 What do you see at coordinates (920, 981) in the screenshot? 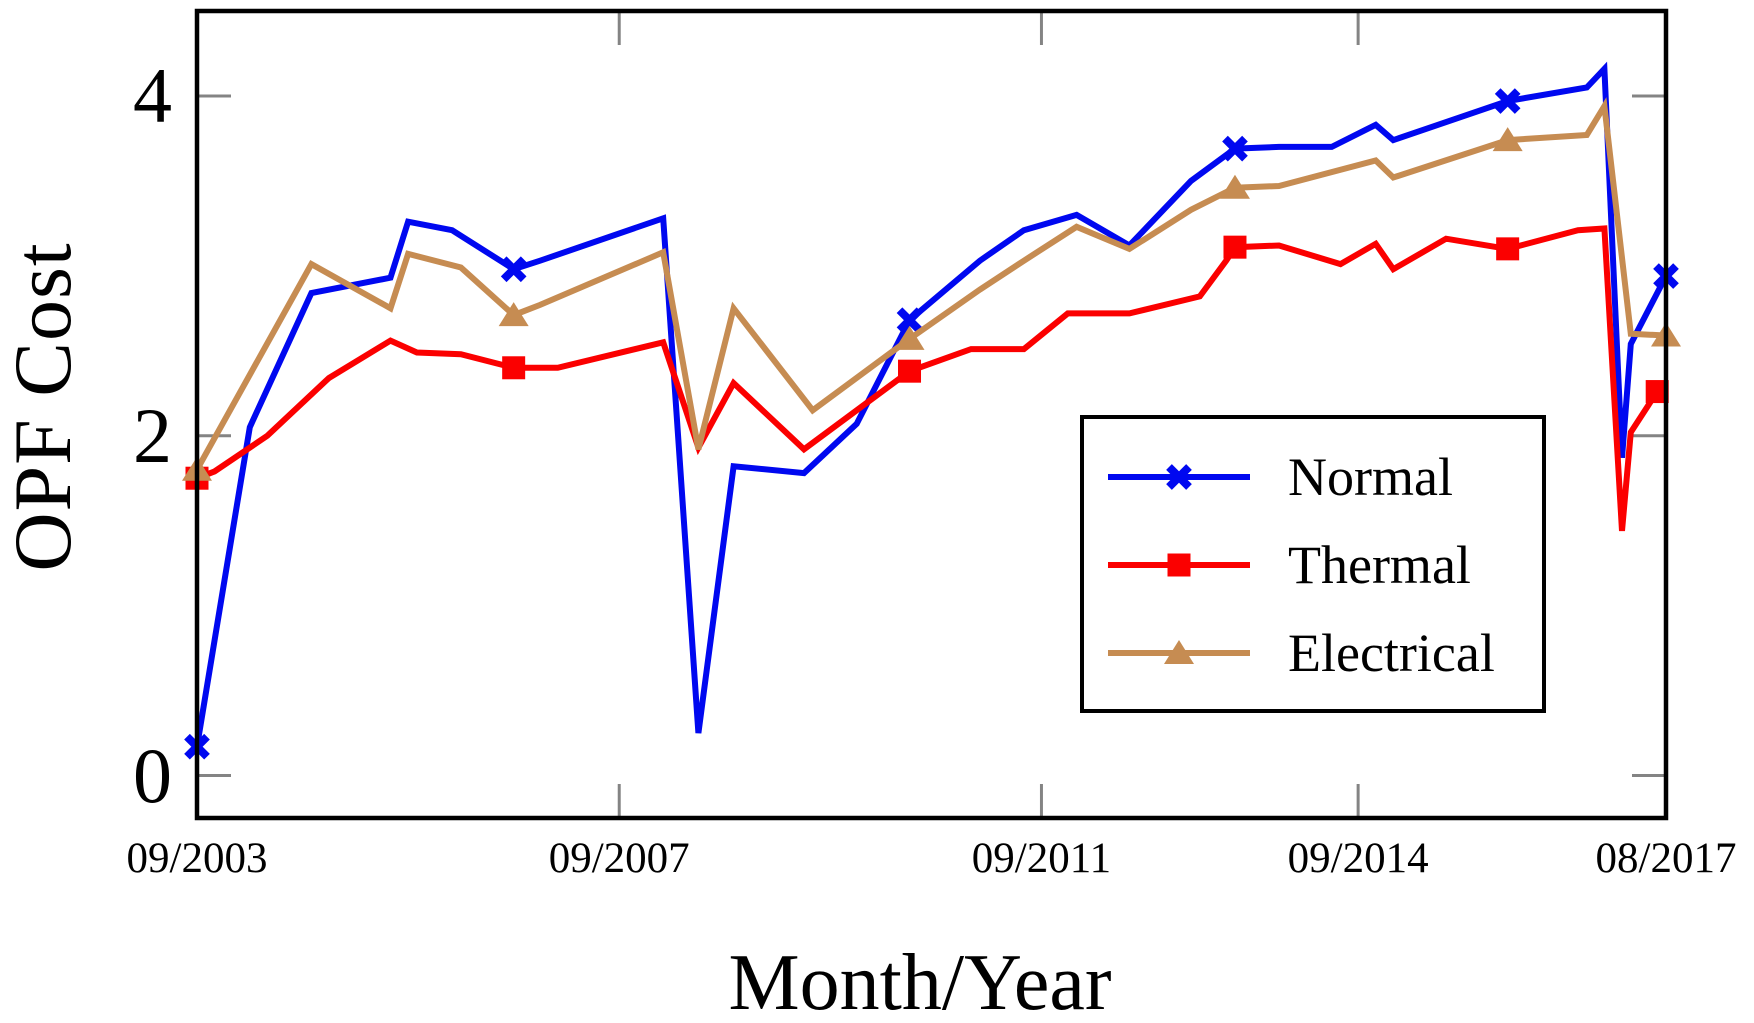
I see `x-axis-label: Month/Year` at bounding box center [920, 981].